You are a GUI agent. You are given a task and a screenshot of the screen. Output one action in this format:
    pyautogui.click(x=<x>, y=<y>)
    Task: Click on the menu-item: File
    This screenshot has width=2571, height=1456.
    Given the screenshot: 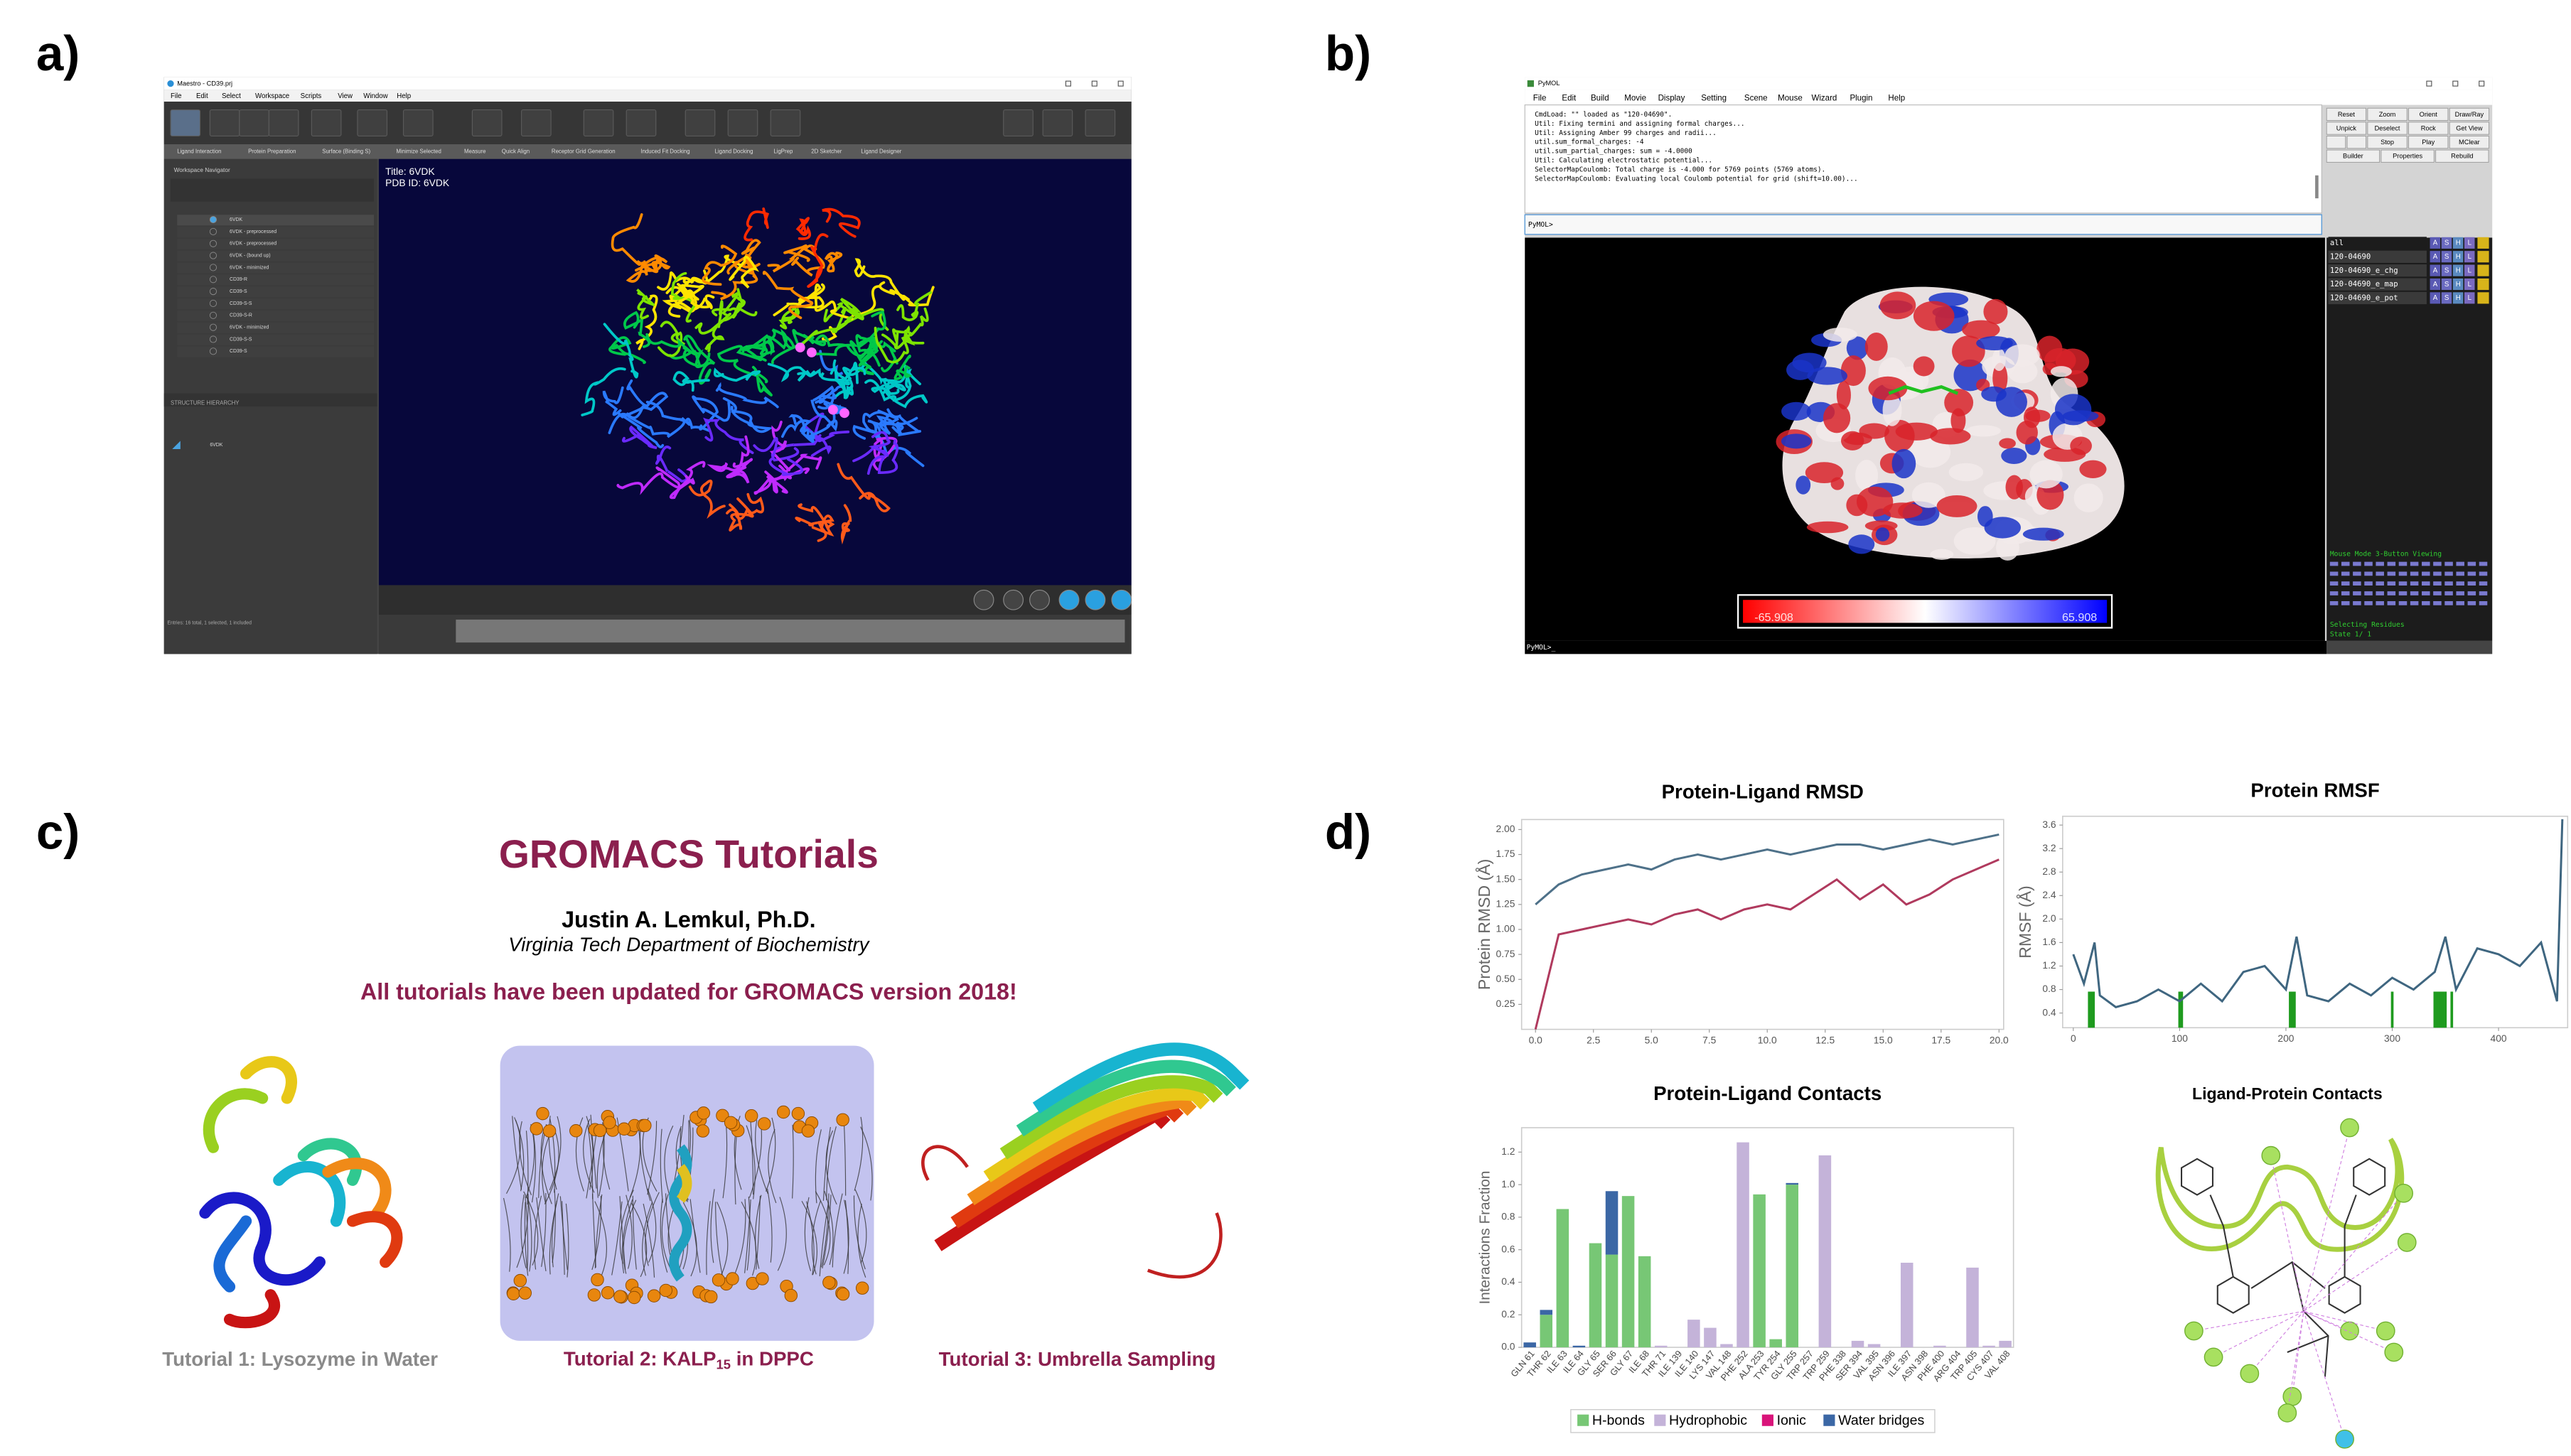 What is the action you would take?
    pyautogui.click(x=176, y=96)
    